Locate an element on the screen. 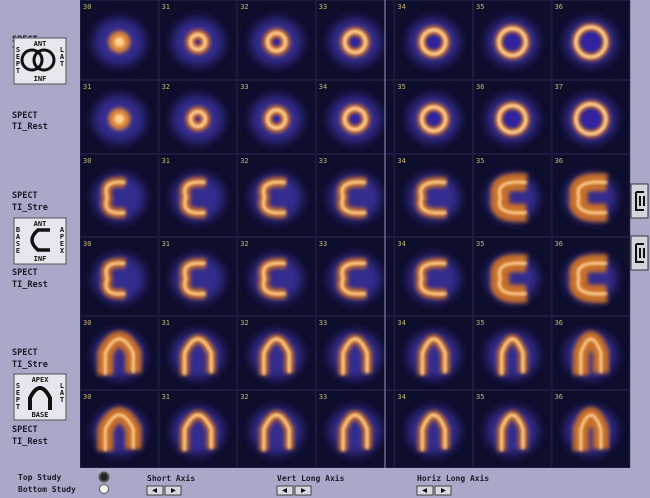 The width and height of the screenshot is (650, 498). view-title: Horiz Long Axis is located at coordinates (453, 478).